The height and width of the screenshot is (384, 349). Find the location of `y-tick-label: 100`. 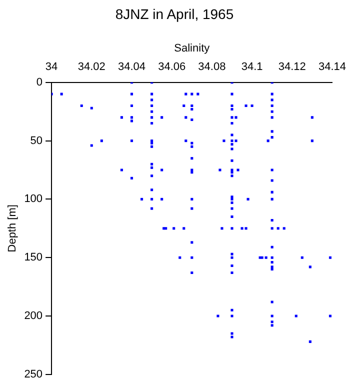

y-tick-label: 100 is located at coordinates (33, 199).